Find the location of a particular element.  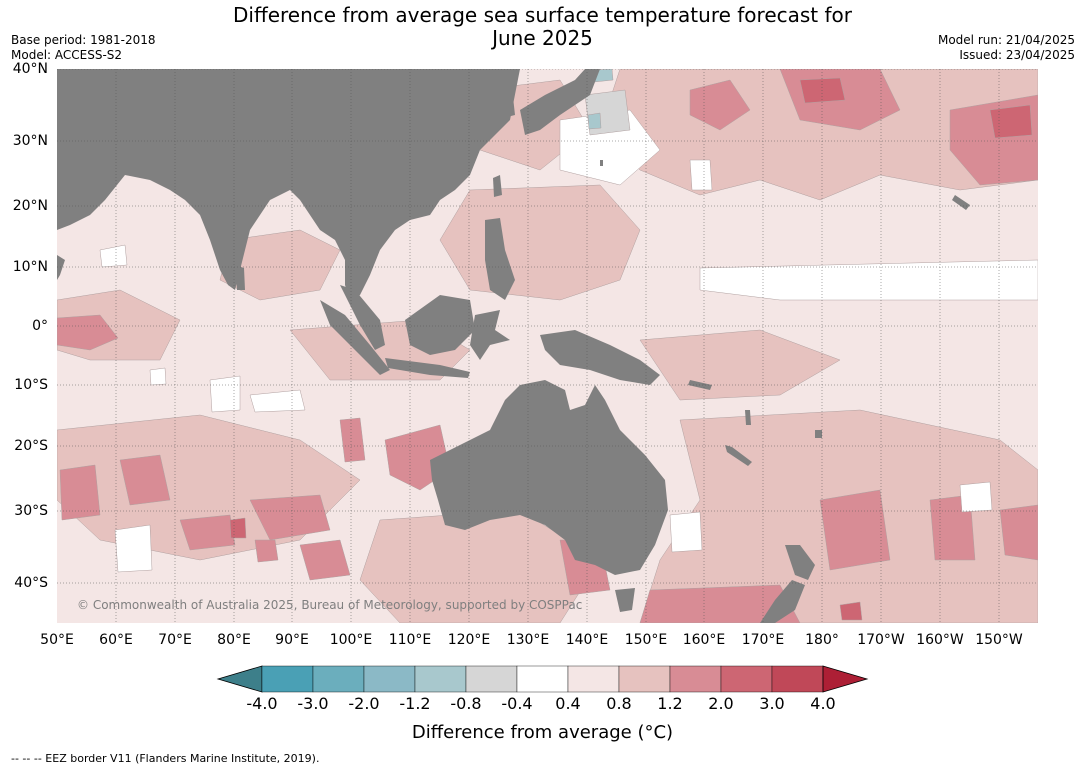

lat-label: 30°S is located at coordinates (31, 511).